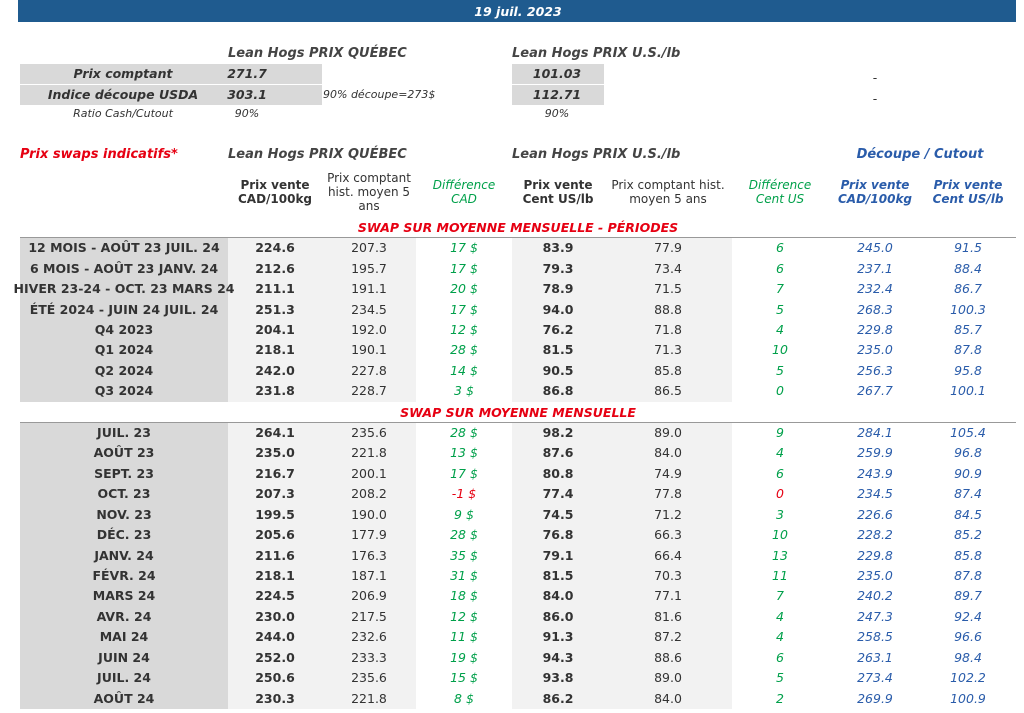 This screenshot has width=1024, height=713. What do you see at coordinates (558, 657) in the screenshot?
I see `cell: 94.3` at bounding box center [558, 657].